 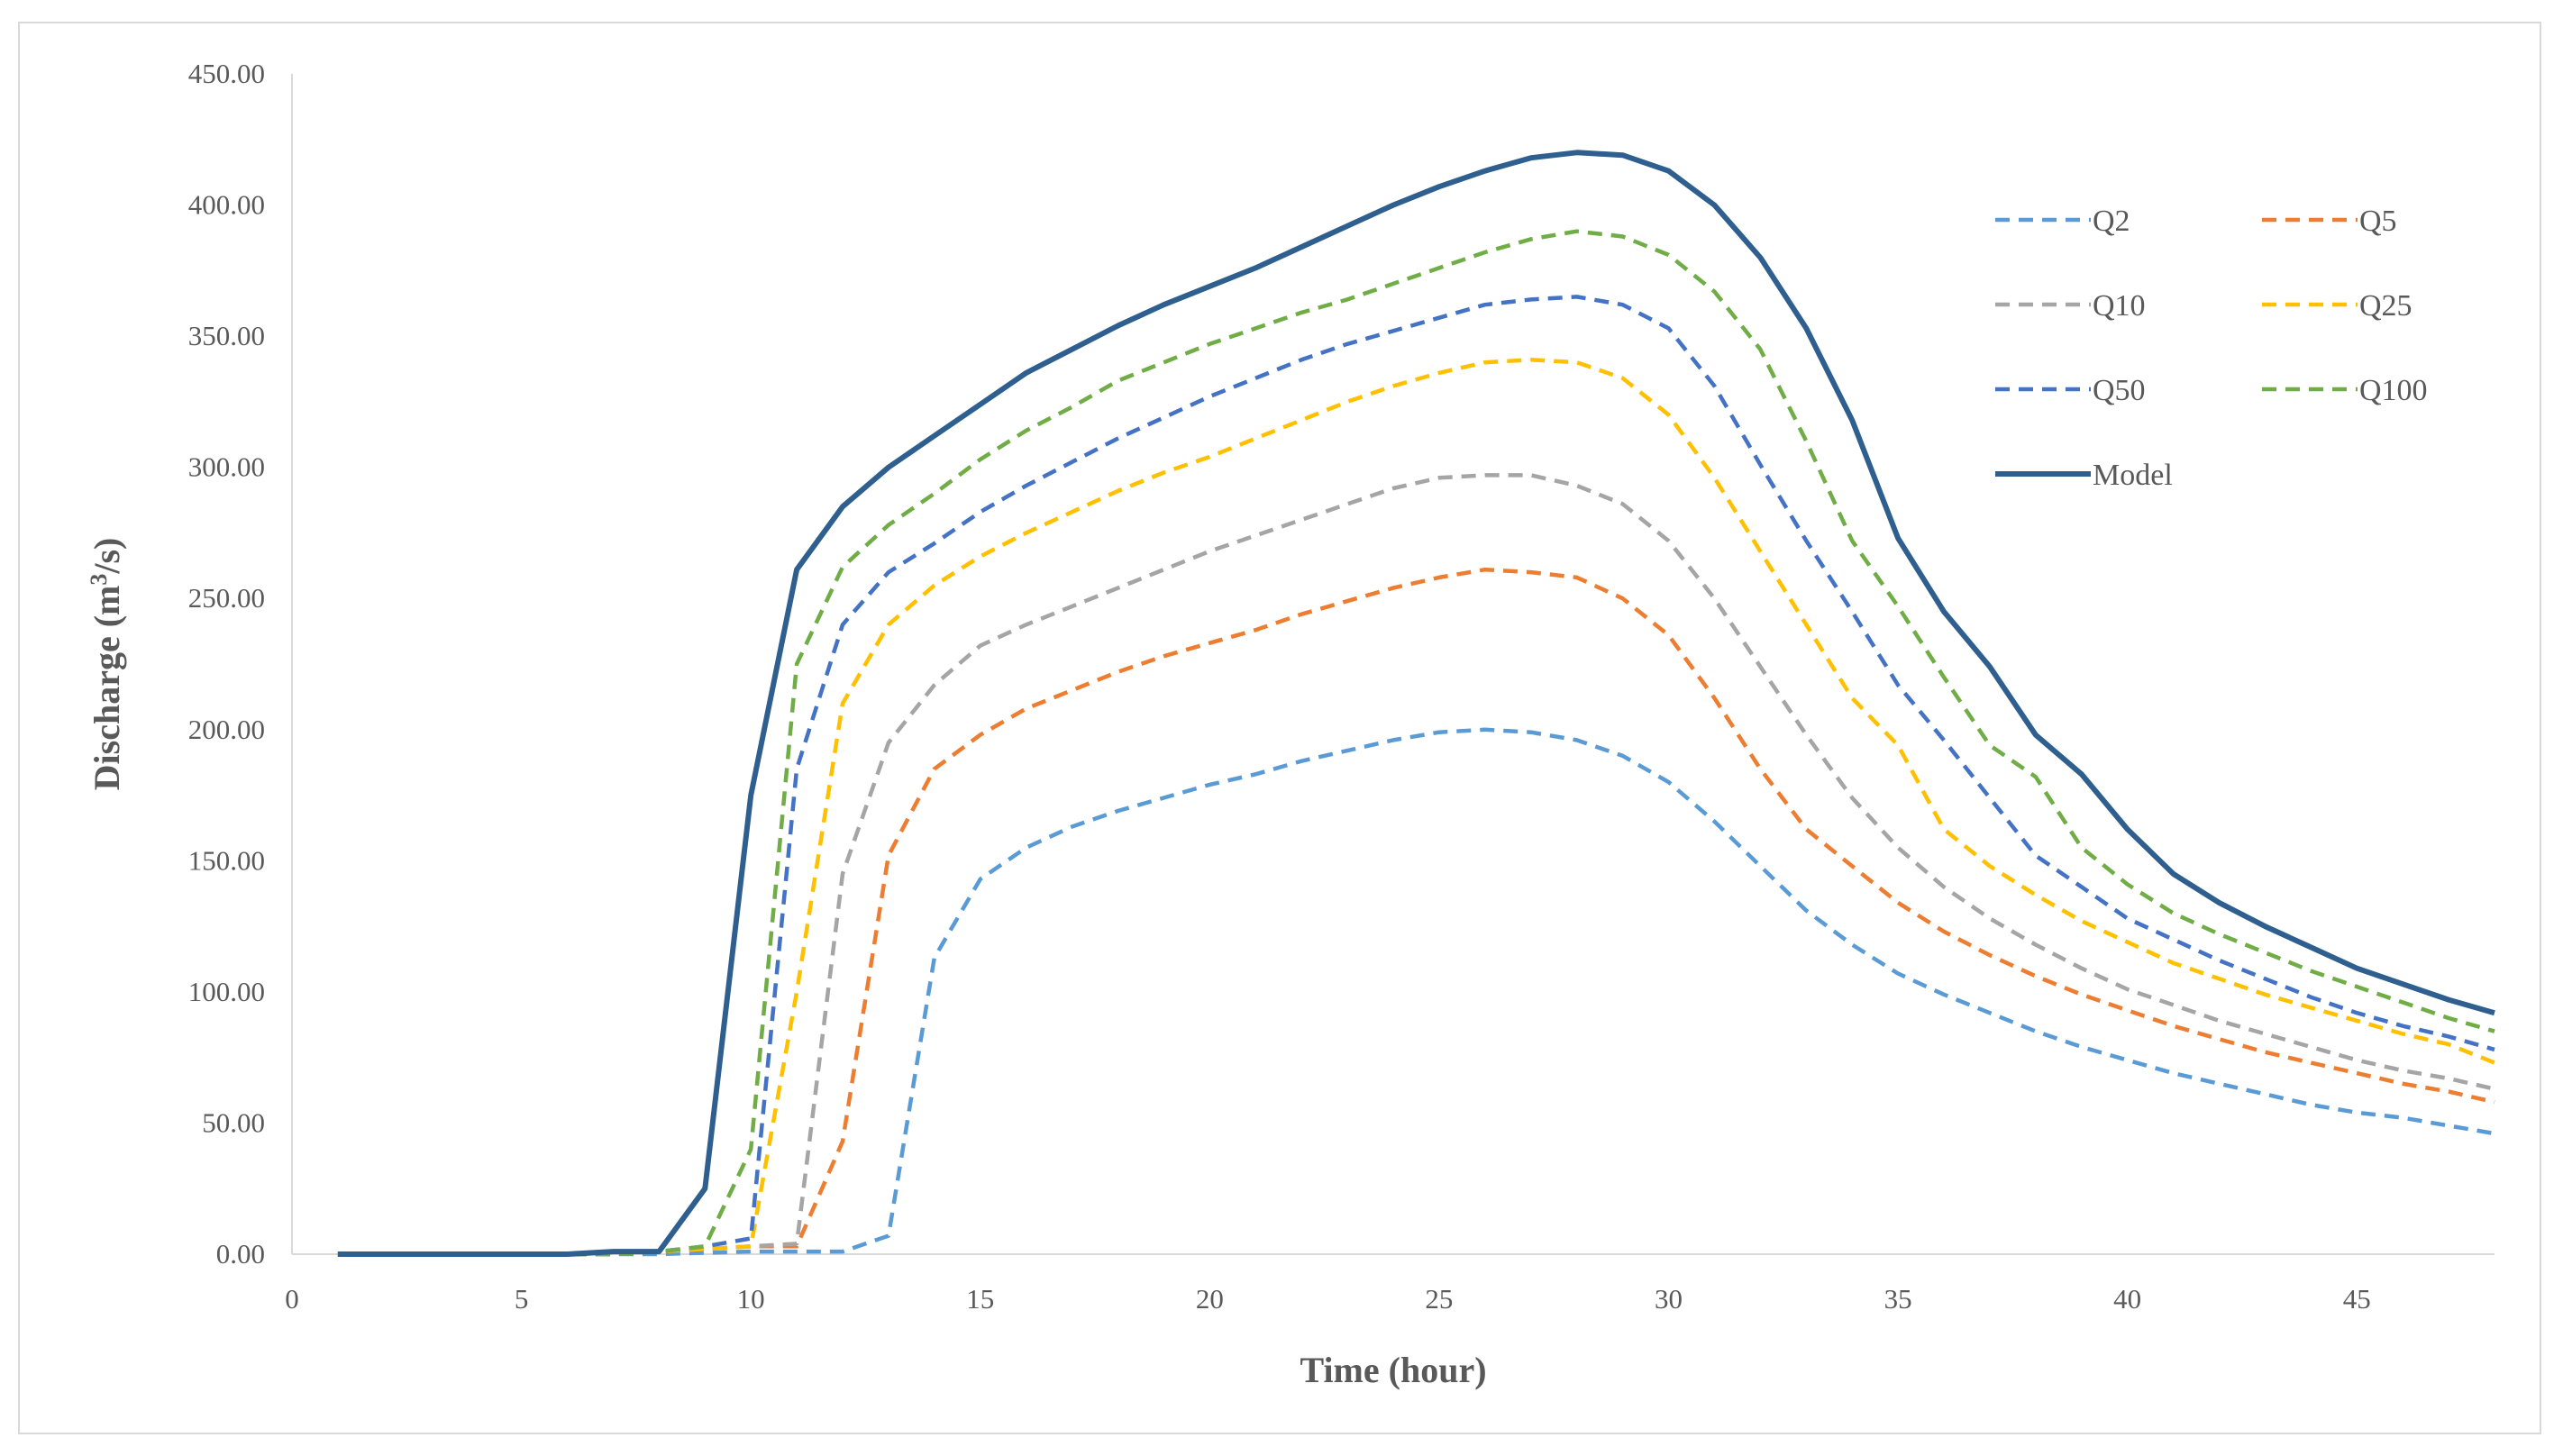 I want to click on legend-label-q50: Q50, so click(x=2119, y=391).